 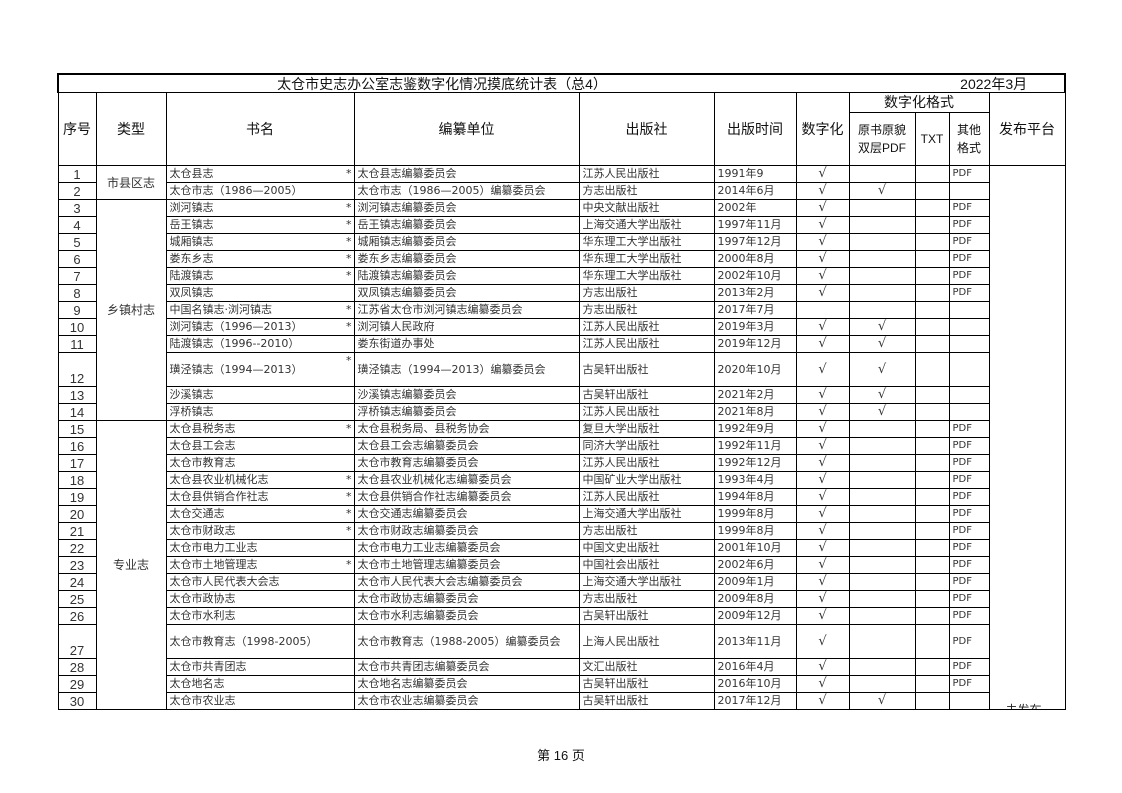 I want to click on compiler: 太仓交通志编纂委员会, so click(x=466, y=514).